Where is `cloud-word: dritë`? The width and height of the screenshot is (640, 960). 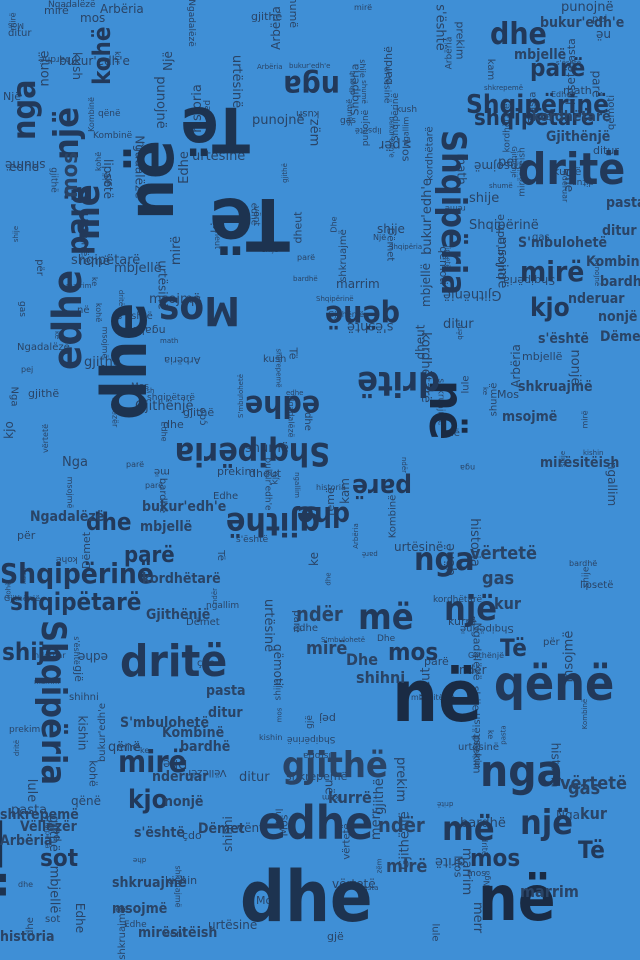 cloud-word: dritë is located at coordinates (174, 661).